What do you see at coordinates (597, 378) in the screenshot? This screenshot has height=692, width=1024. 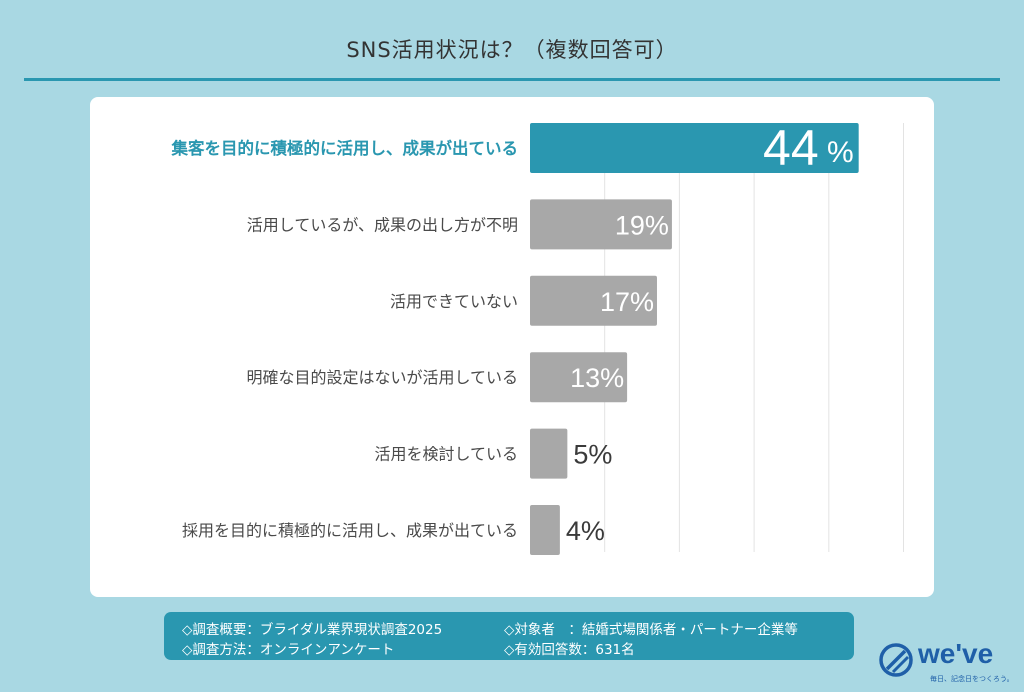 I see `data-label: 13%` at bounding box center [597, 378].